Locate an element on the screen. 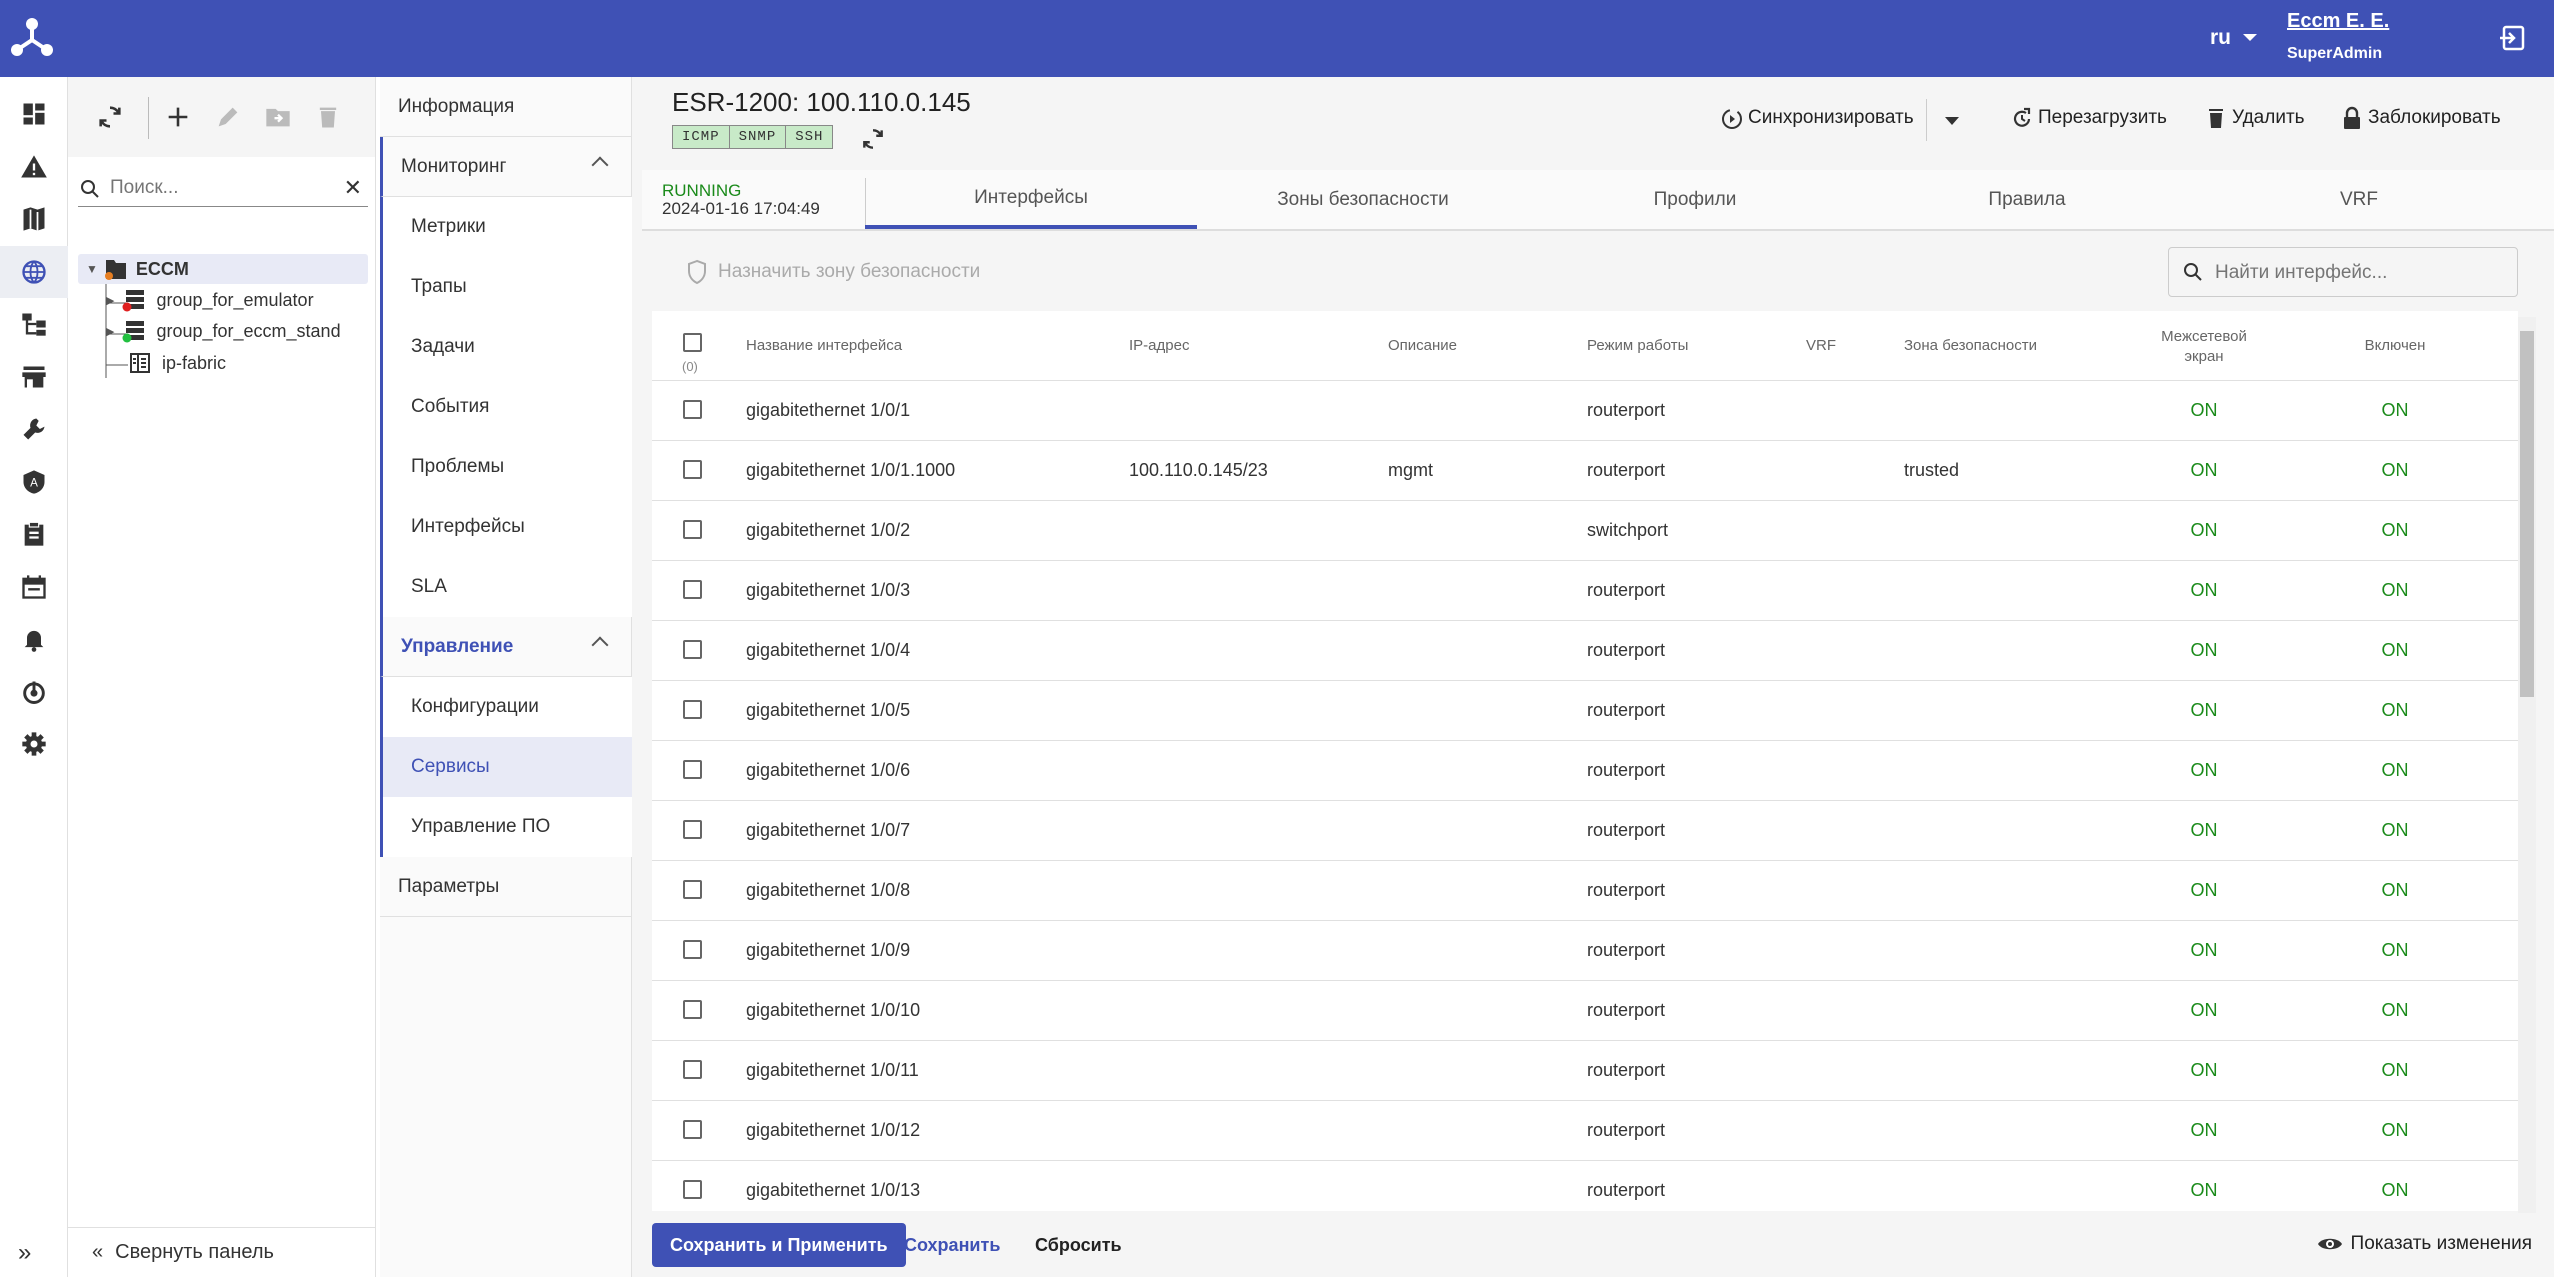 The height and width of the screenshot is (1277, 2554). collapse-panel-button: « Свернуть панель is located at coordinates (222, 1252).